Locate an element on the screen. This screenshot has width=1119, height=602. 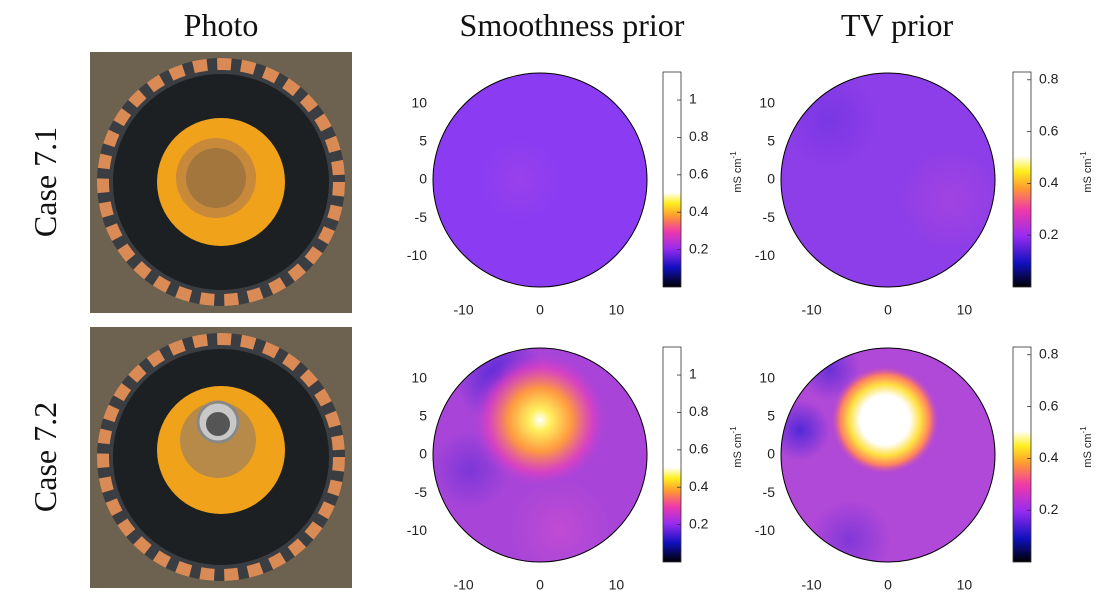
column-header: TV prior is located at coordinates (897, 25).